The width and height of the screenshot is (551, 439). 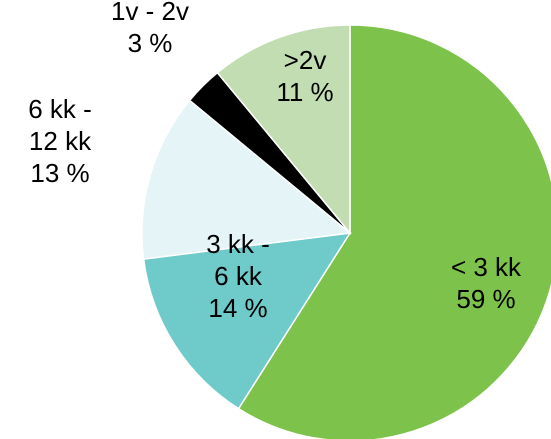 I want to click on pie-slice-label-line: 6 kk, so click(x=238, y=276).